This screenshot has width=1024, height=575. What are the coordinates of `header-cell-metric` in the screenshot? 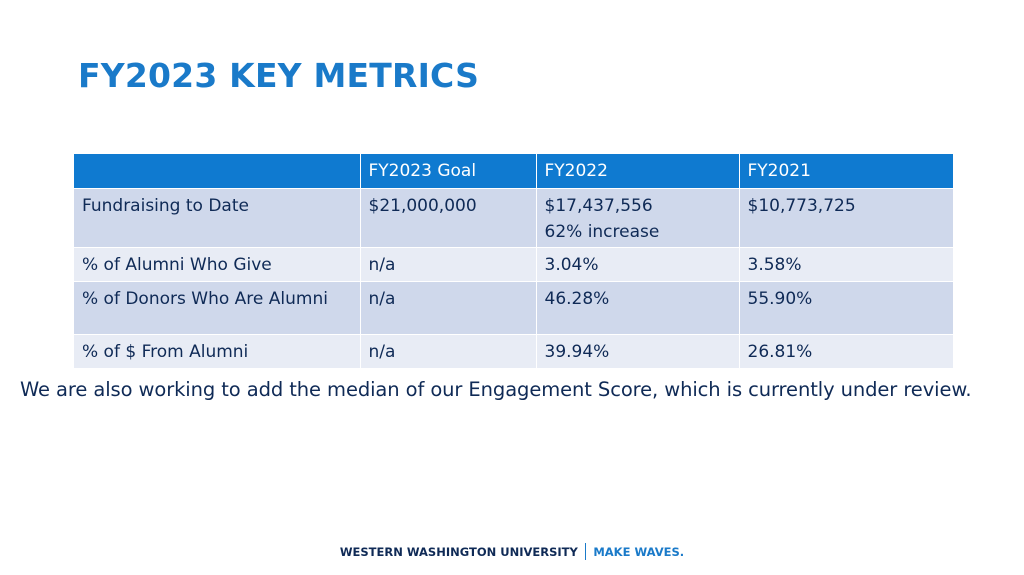 It's located at (217, 171).